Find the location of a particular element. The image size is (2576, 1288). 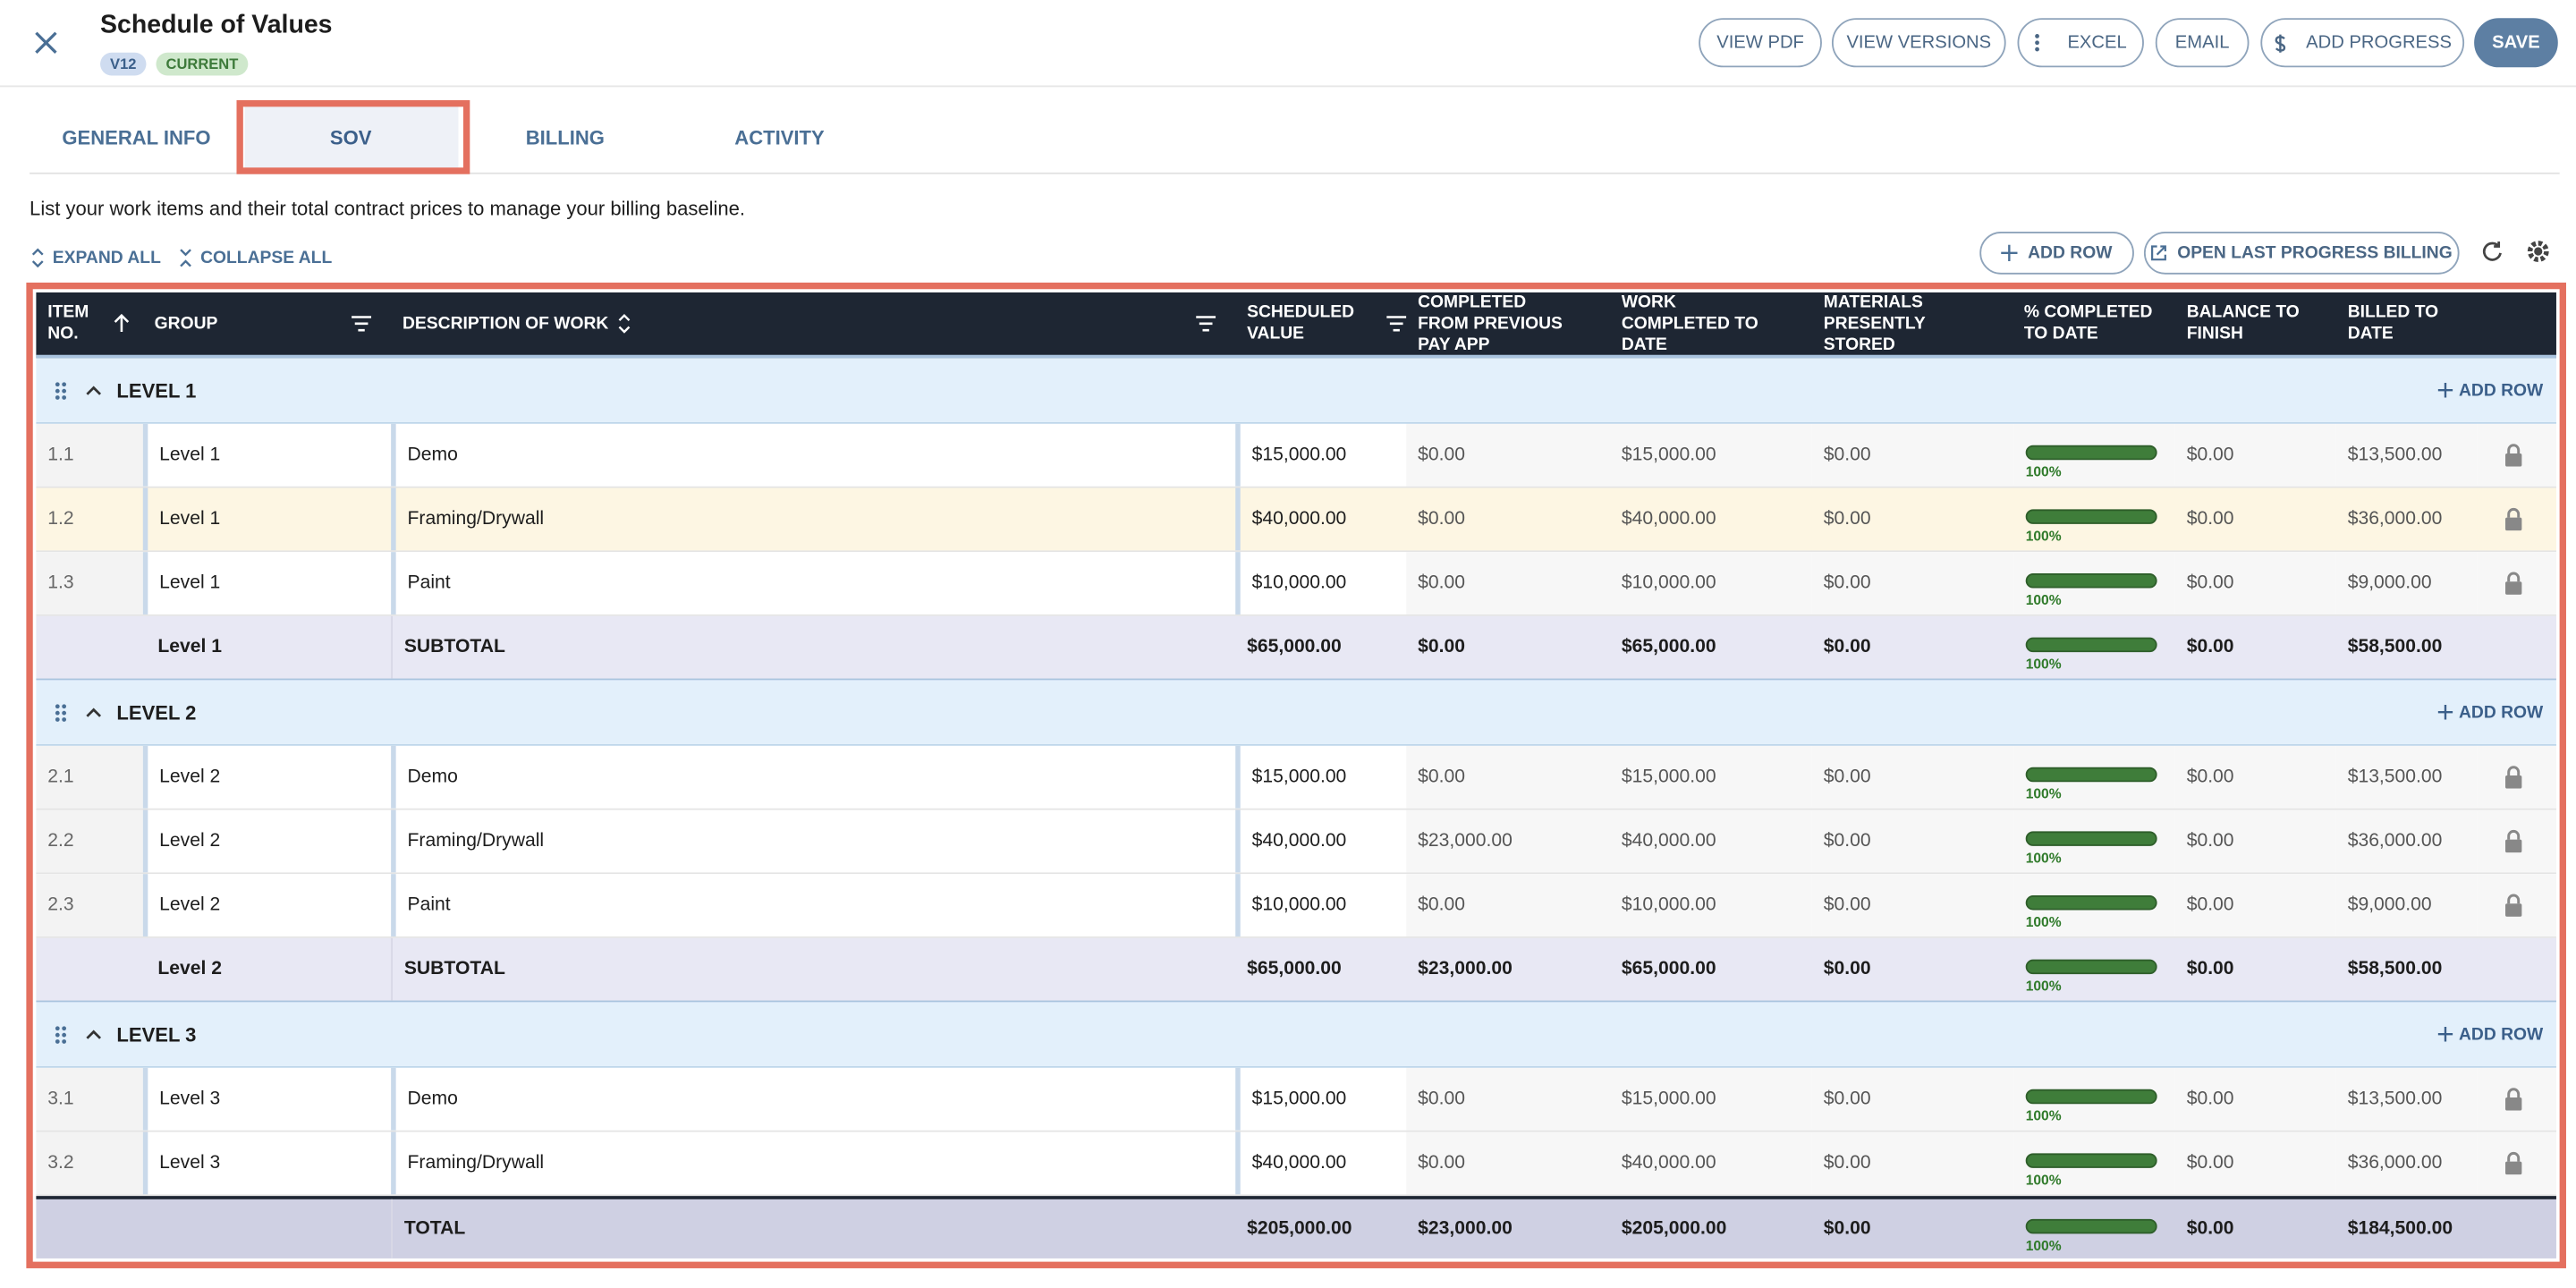

add-row-button: ADD ROW is located at coordinates (2056, 253).